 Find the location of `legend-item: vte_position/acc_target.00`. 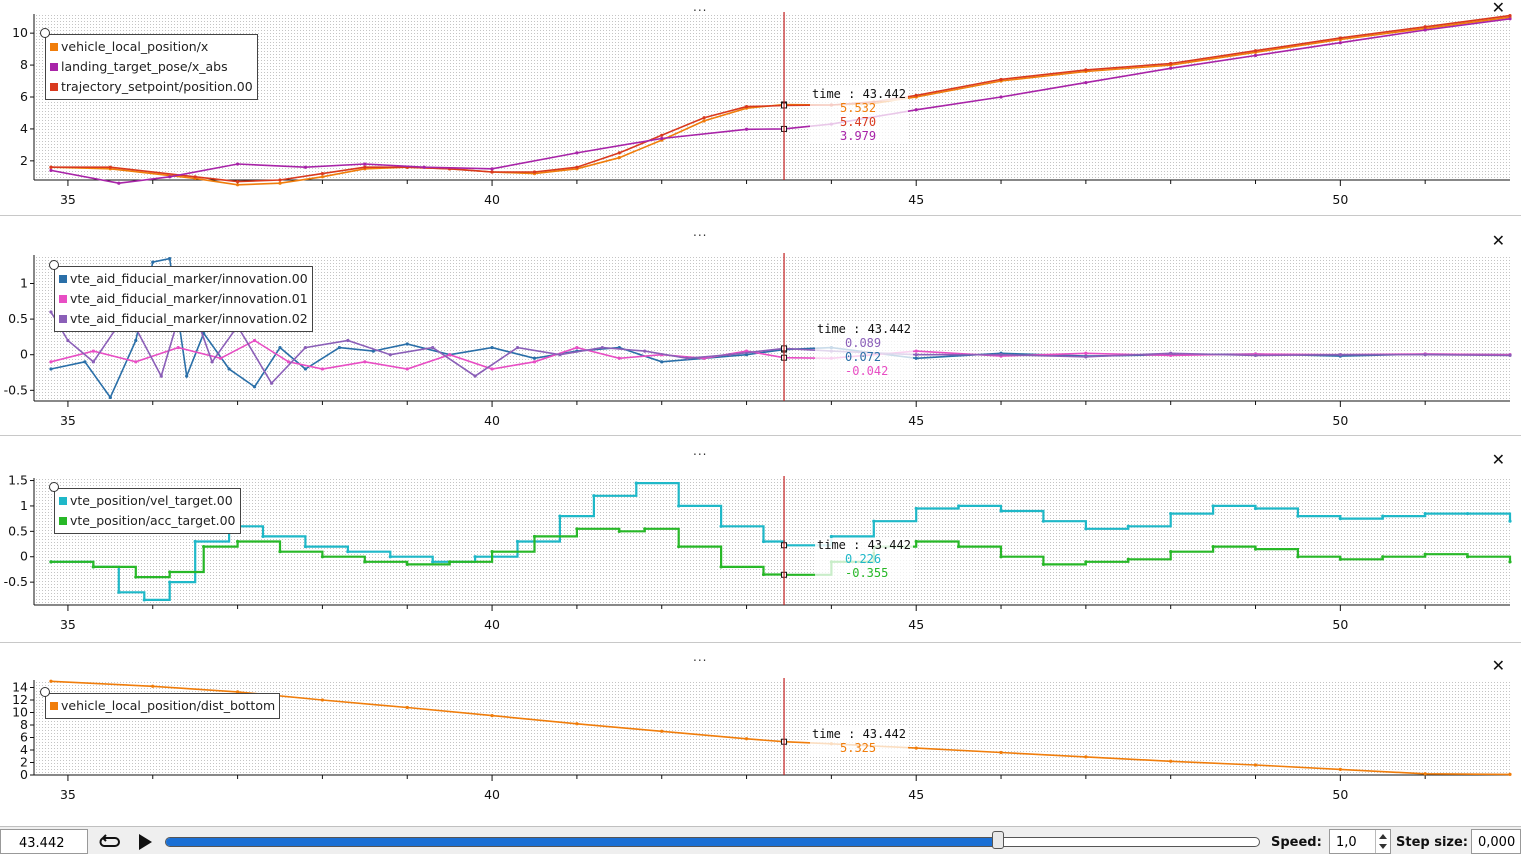

legend-item: vte_position/acc_target.00 is located at coordinates (147, 521).